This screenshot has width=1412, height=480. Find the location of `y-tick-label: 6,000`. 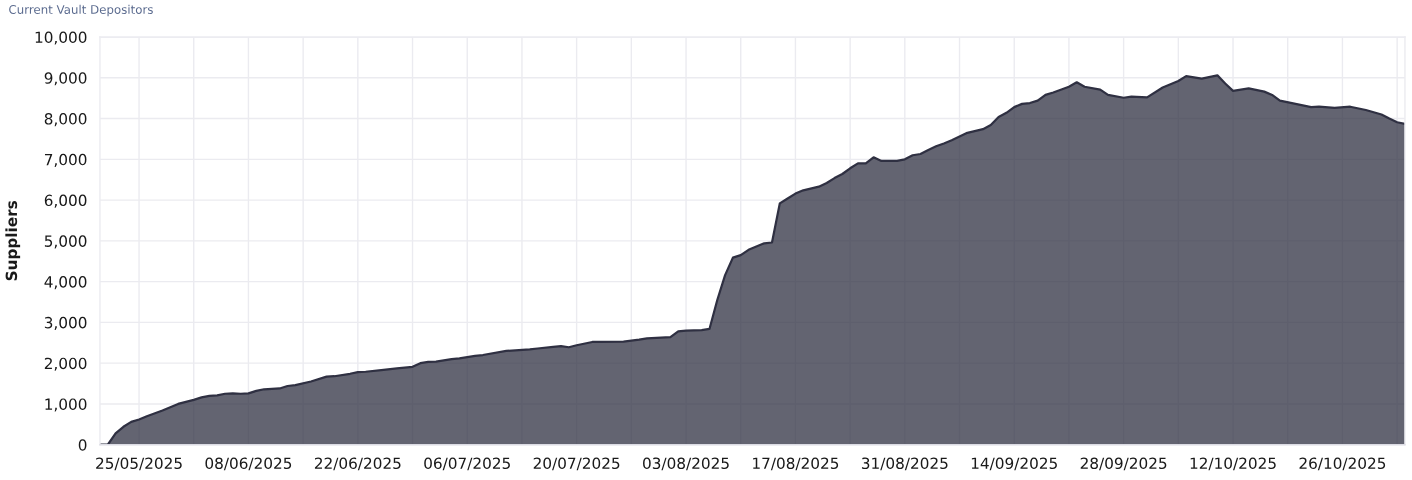

y-tick-label: 6,000 is located at coordinates (65, 201).